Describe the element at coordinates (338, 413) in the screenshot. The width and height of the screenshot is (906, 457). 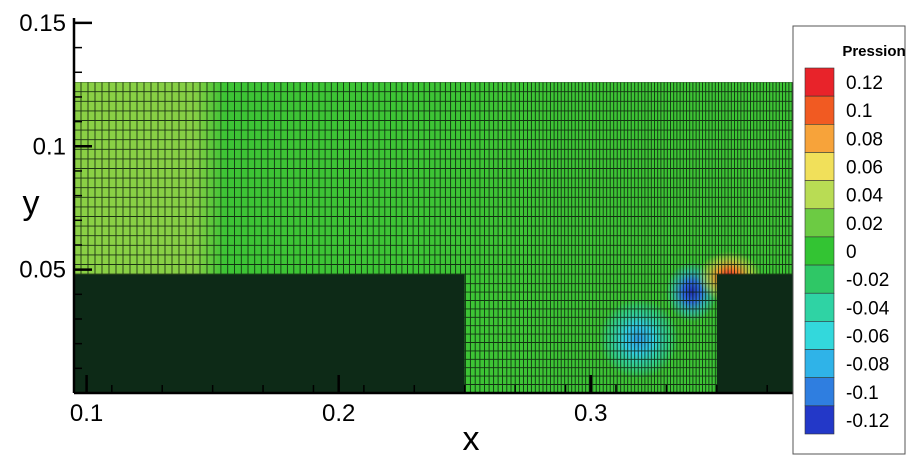
I see `x-tick-label: 0.2` at that location.